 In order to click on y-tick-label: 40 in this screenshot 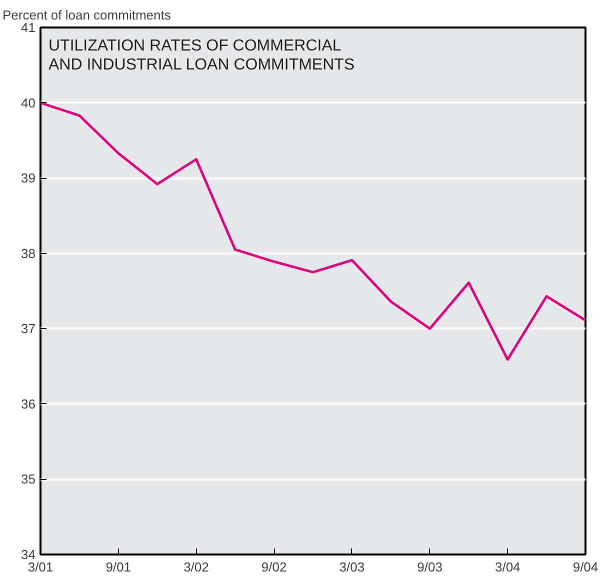, I will do `click(28, 102)`.